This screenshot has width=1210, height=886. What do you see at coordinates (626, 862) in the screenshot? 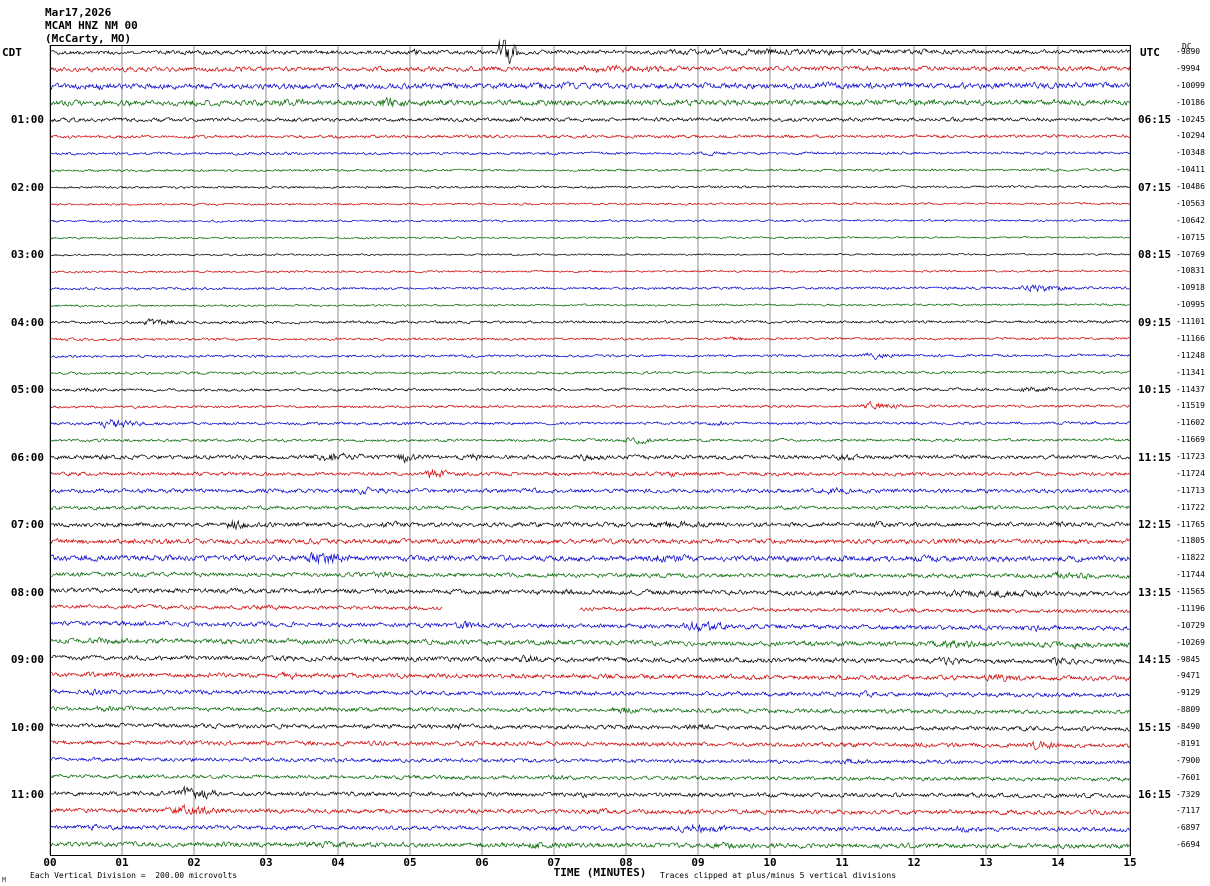
I see `x-tick-label: 08` at bounding box center [626, 862].